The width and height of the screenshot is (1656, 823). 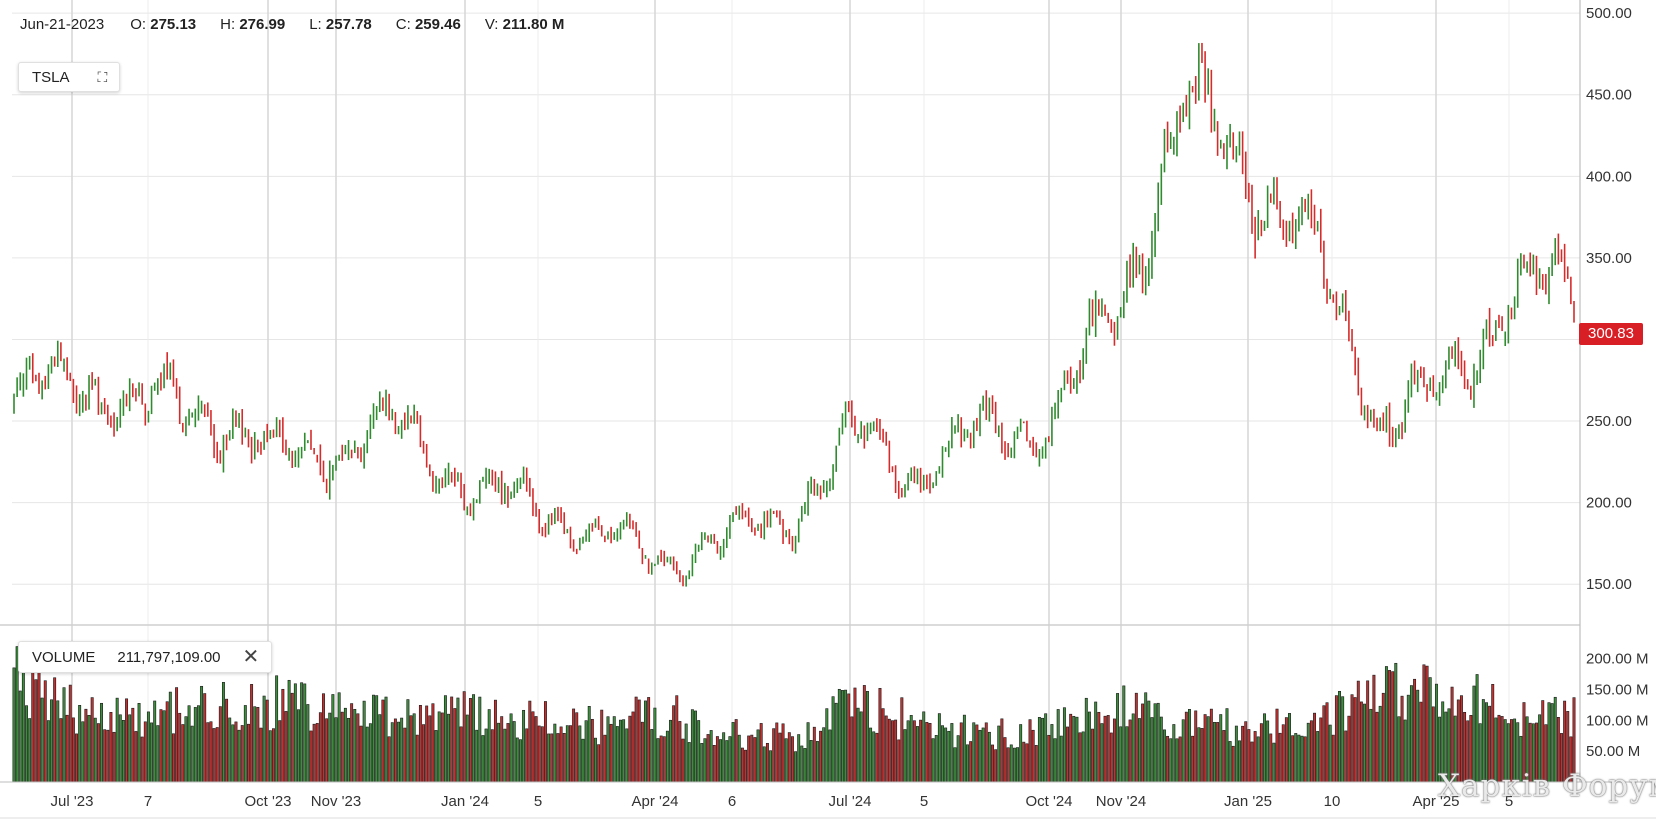 I want to click on close-icon: ✕, so click(x=251, y=657).